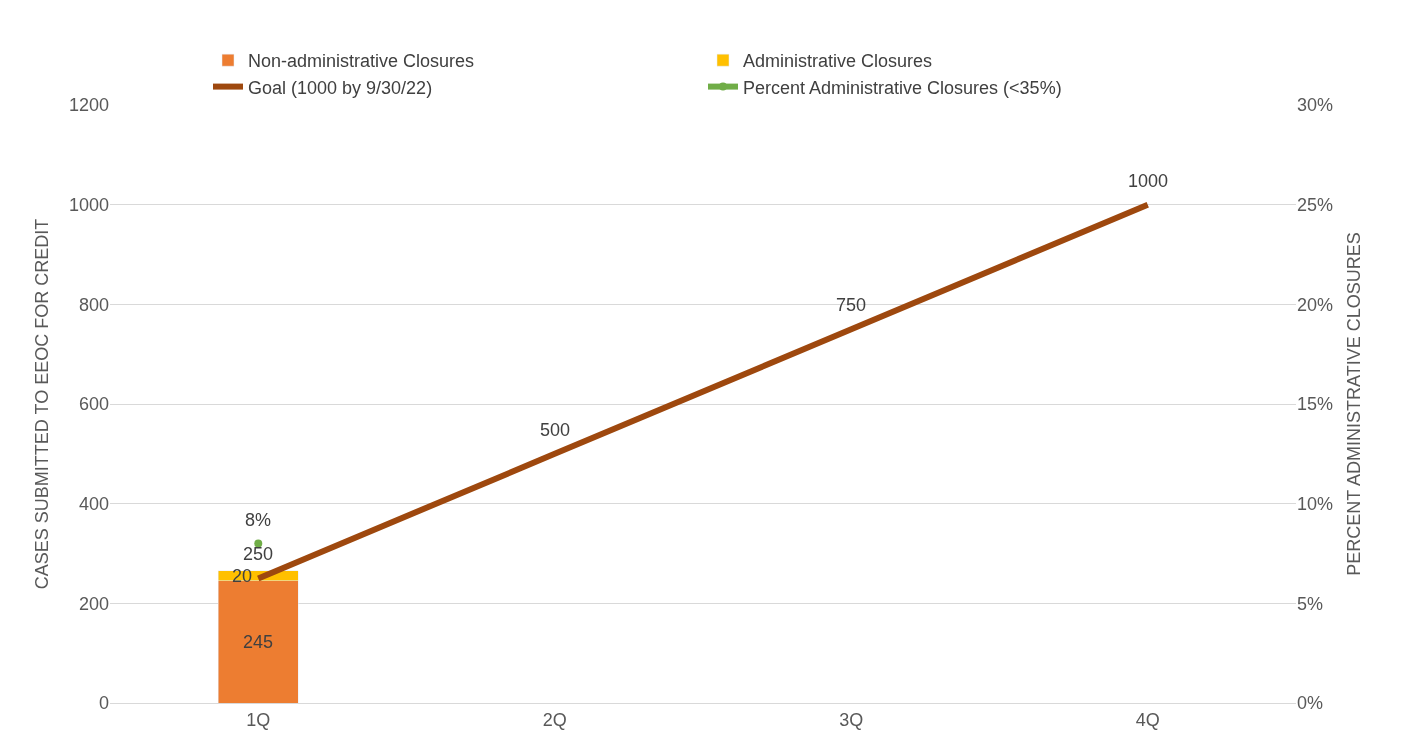  Describe the element at coordinates (340, 87) in the screenshot. I see `legend-label: Goal (1000 by 9/30/22)` at that location.